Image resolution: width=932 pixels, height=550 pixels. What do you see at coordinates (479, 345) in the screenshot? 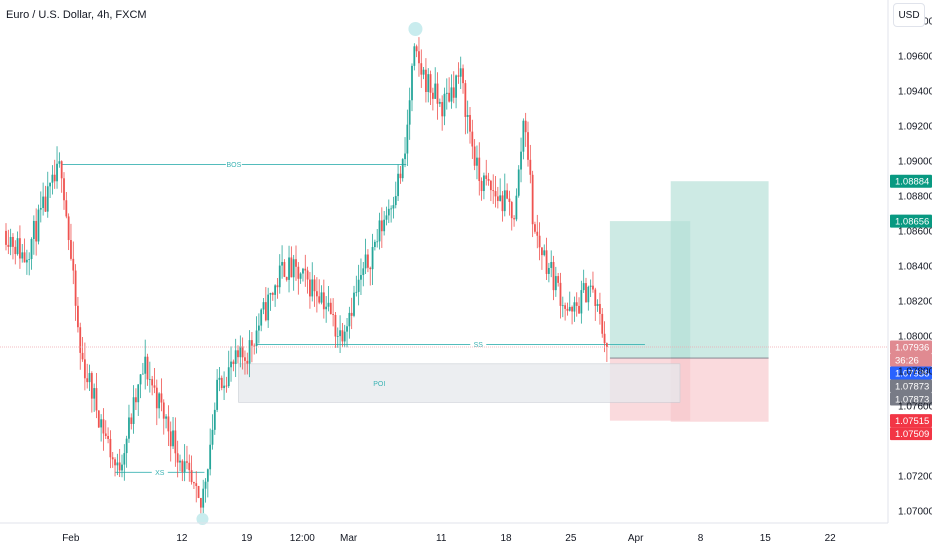
I see `ss-label: SS` at bounding box center [479, 345].